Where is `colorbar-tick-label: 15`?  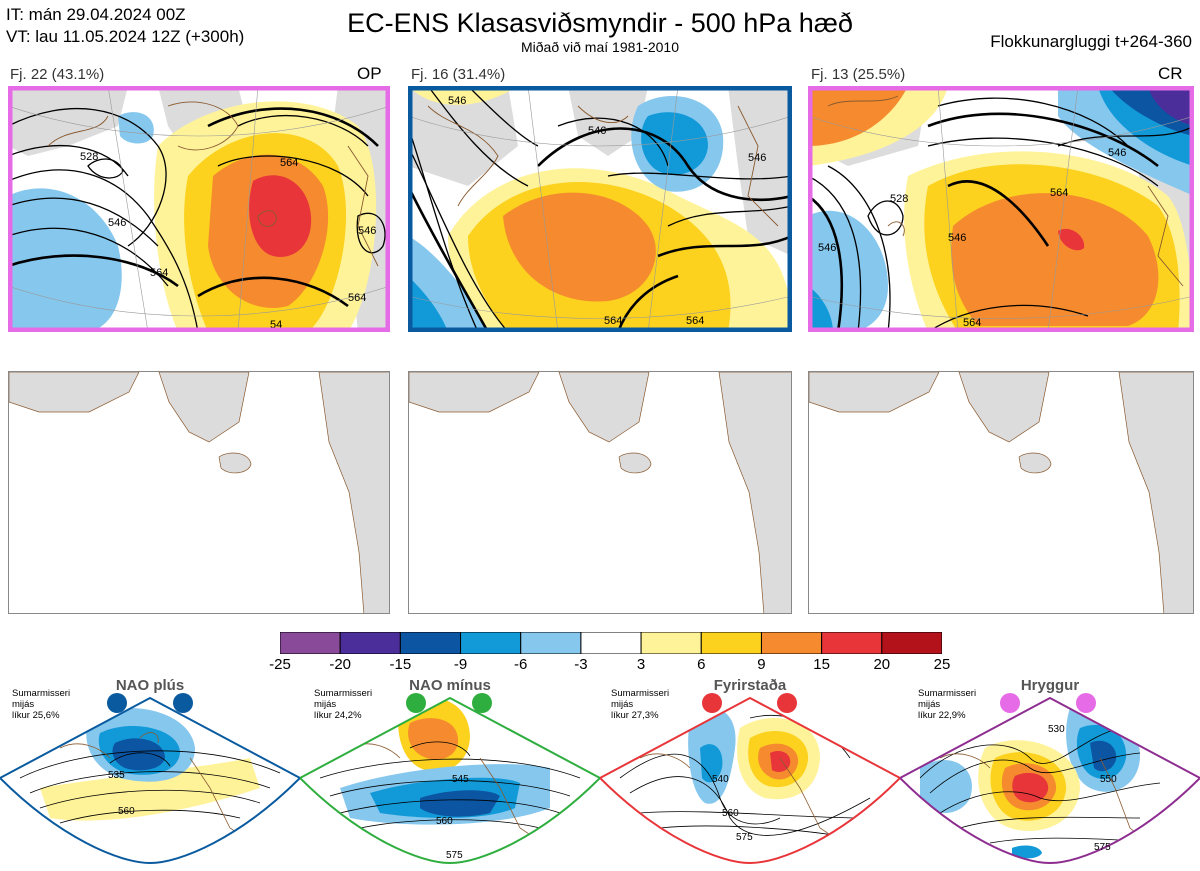 colorbar-tick-label: 15 is located at coordinates (821, 664).